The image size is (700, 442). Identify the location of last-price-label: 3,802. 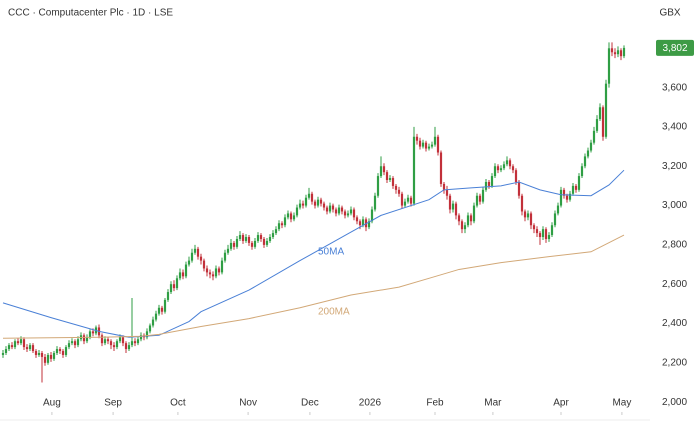
(674, 48).